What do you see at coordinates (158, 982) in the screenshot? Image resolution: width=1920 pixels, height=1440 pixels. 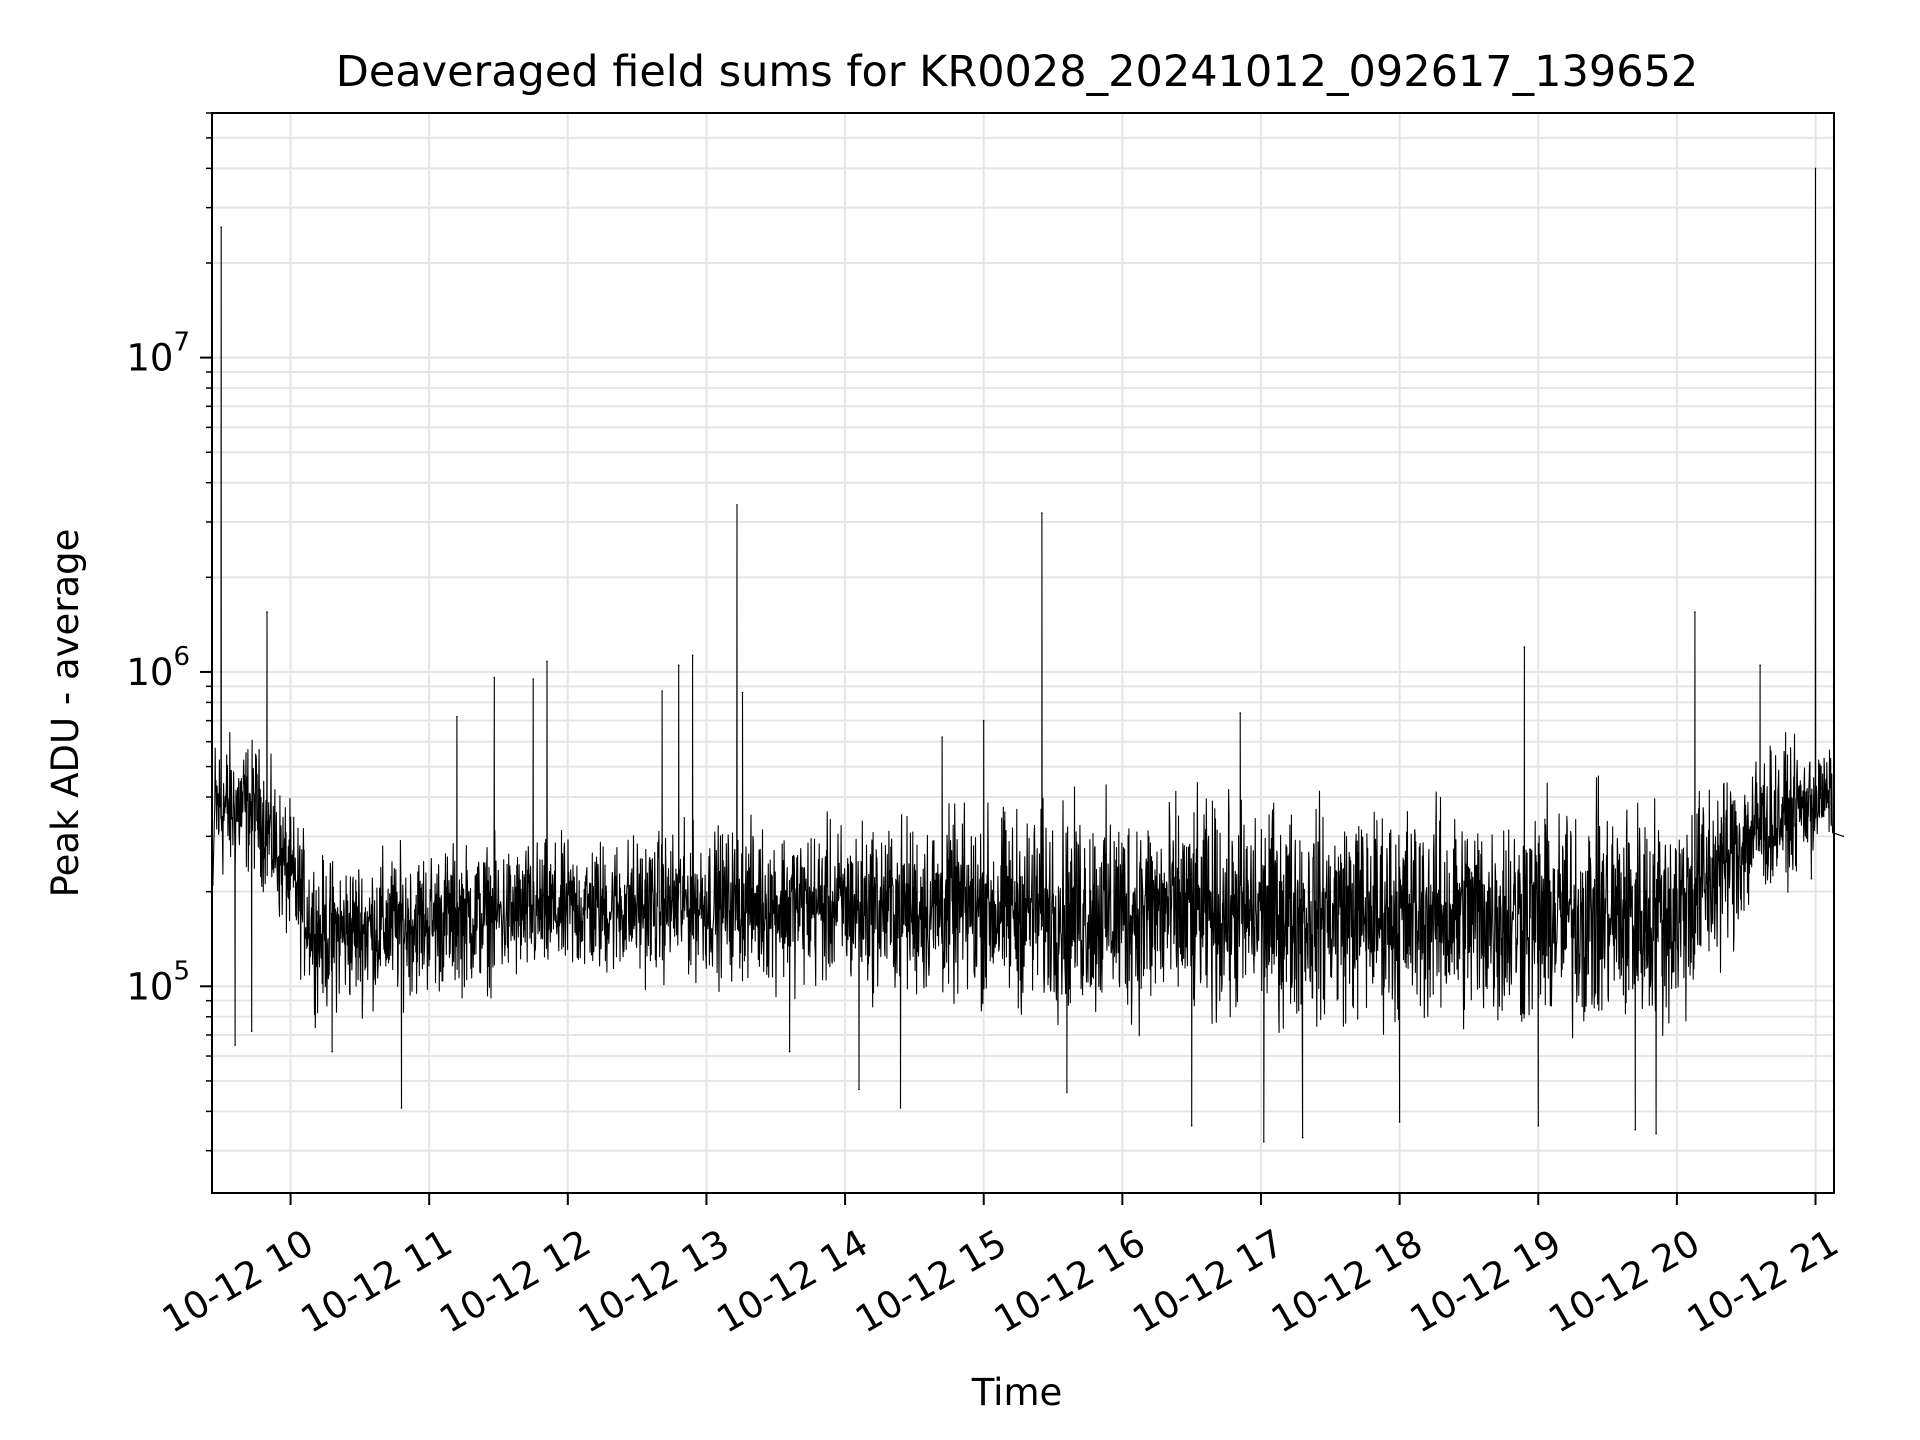 I see `y-tick-label: 10⁵` at bounding box center [158, 982].